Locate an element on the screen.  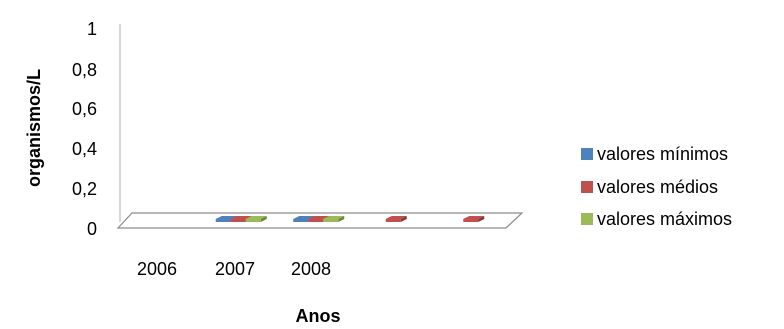
y-tick-label: 0,4 is located at coordinates (84, 149).